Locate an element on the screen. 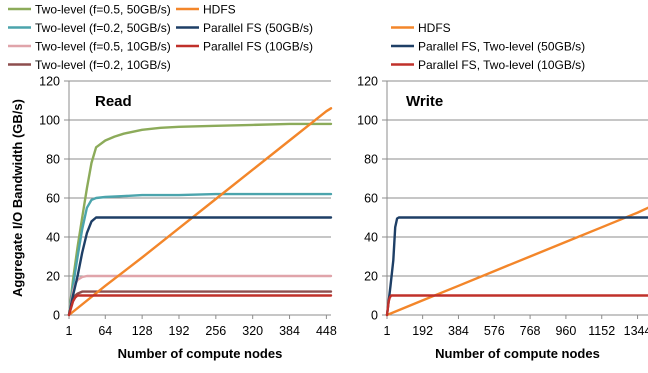 Image resolution: width=648 pixels, height=373 pixels. series-line-parallel-fs-10gb-s is located at coordinates (200, 305).